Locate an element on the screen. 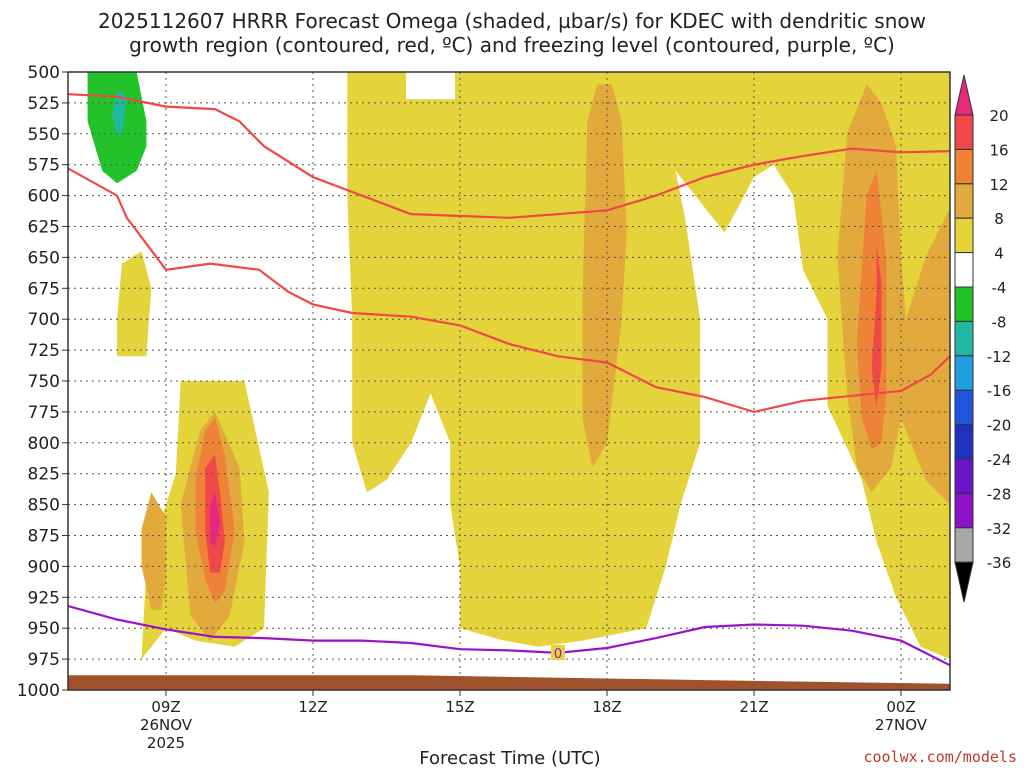 This screenshot has width=1024, height=768. y-tick-label-575: 575 is located at coordinates (44, 166).